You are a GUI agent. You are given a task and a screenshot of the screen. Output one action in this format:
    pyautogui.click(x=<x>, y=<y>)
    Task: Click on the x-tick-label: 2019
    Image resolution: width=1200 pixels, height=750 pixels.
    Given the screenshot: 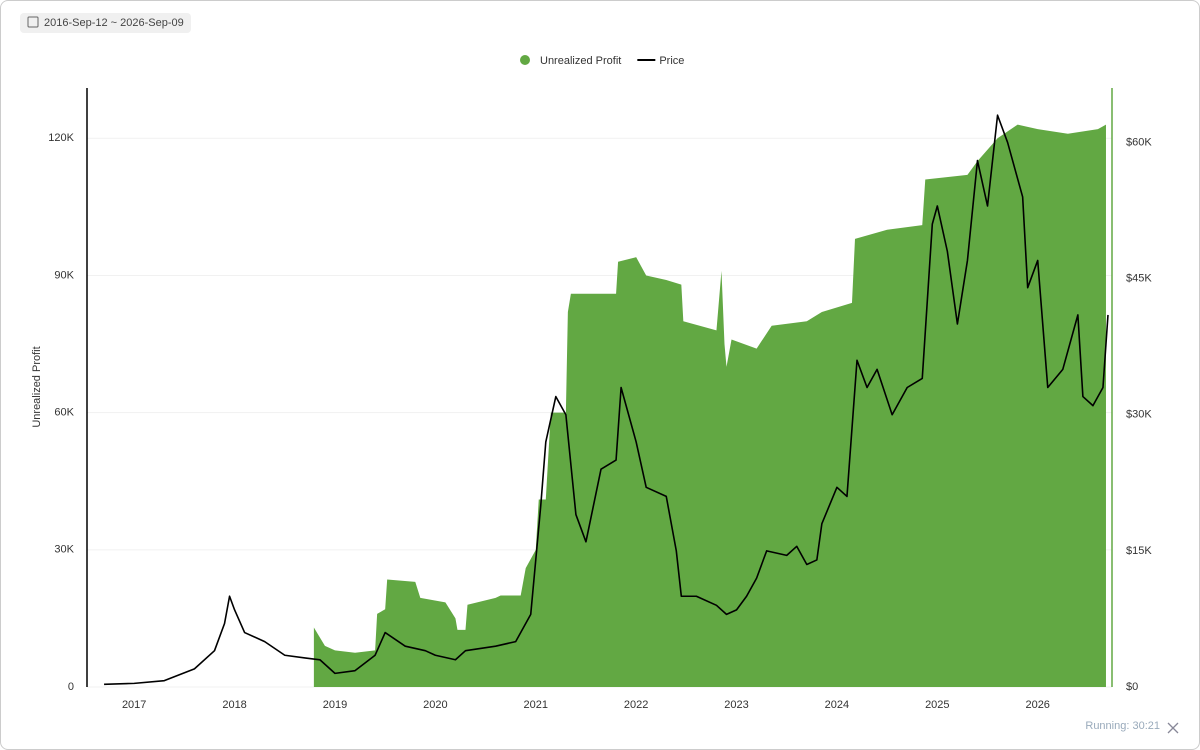 What is the action you would take?
    pyautogui.click(x=335, y=705)
    